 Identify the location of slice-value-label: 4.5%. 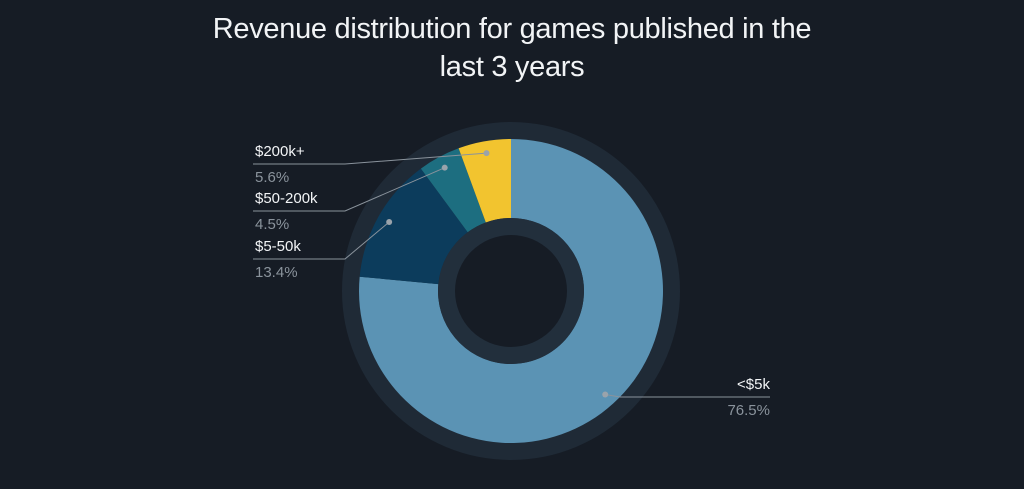
(272, 224).